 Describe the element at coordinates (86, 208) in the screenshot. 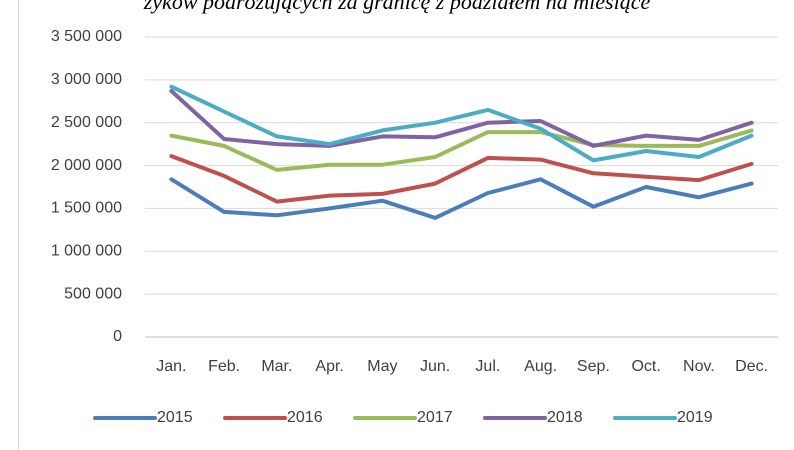

I see `y-tick-label: 1 500 000` at that location.